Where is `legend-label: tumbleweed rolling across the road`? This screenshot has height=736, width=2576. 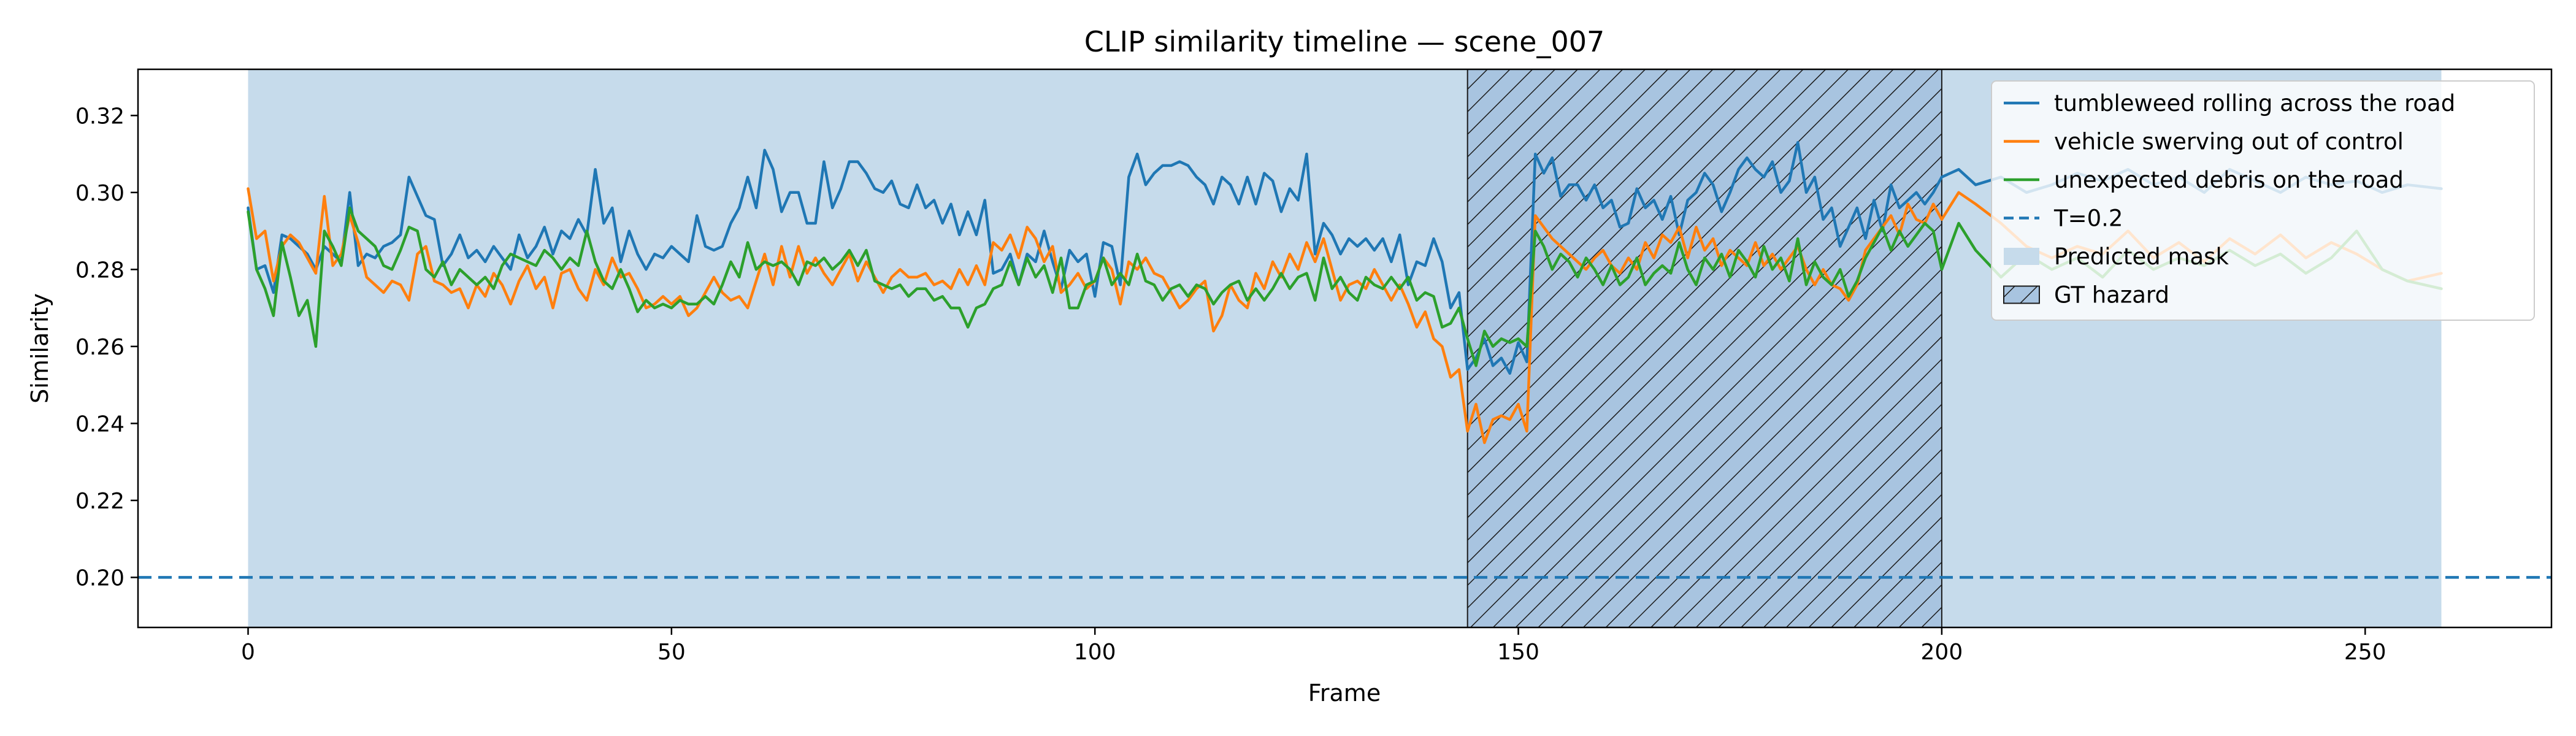 legend-label: tumbleweed rolling across the road is located at coordinates (2254, 103).